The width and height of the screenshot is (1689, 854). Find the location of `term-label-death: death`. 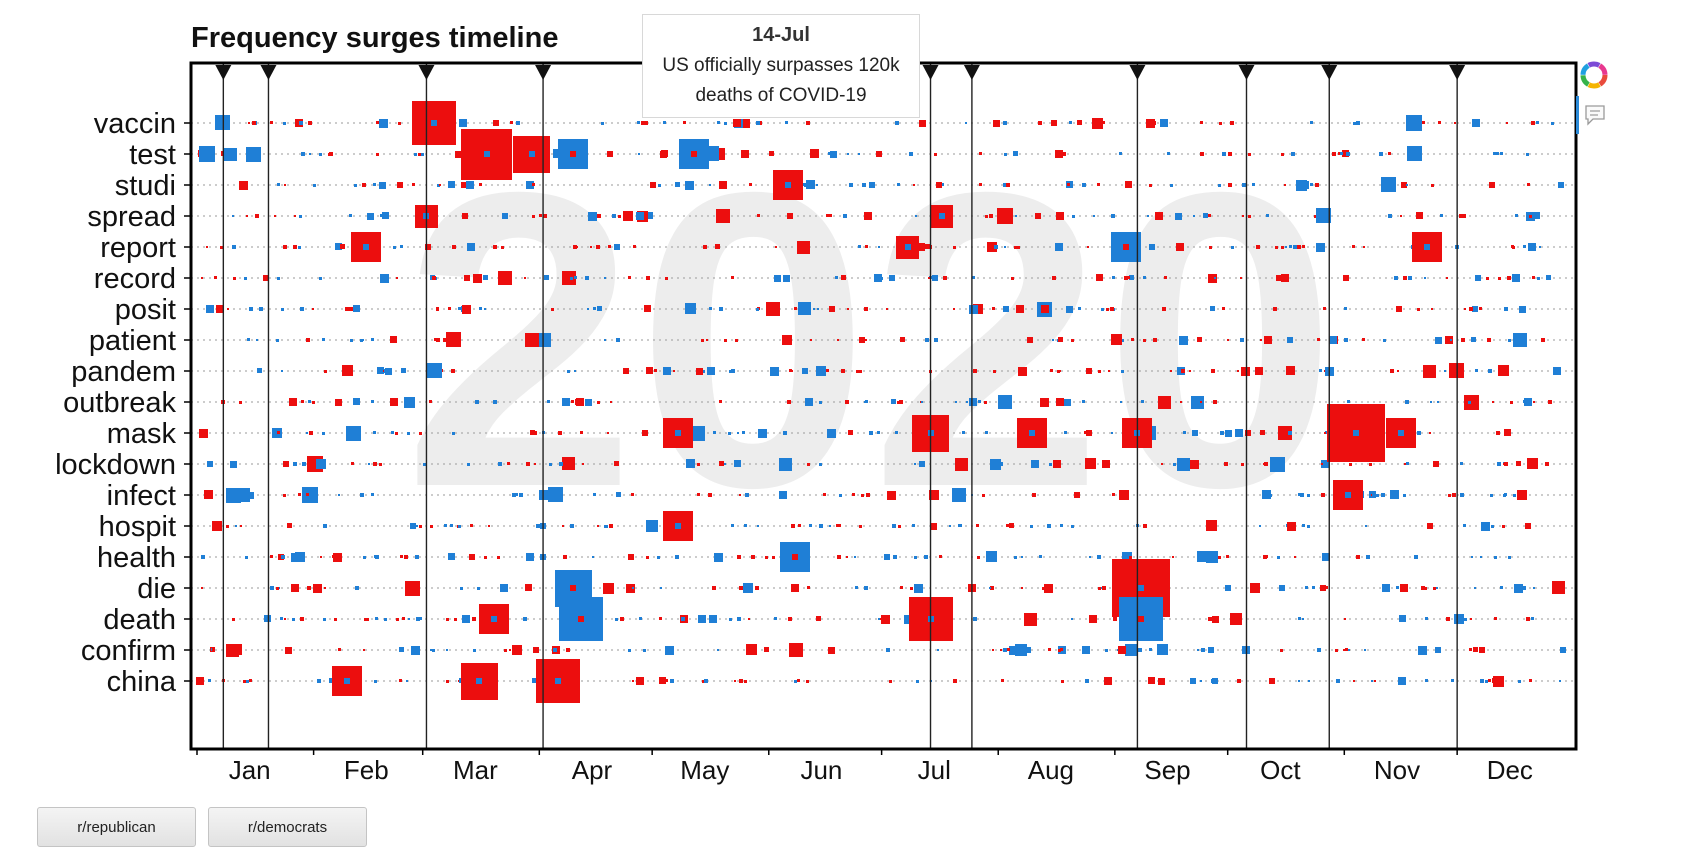

term-label-death: death is located at coordinates (139, 620).